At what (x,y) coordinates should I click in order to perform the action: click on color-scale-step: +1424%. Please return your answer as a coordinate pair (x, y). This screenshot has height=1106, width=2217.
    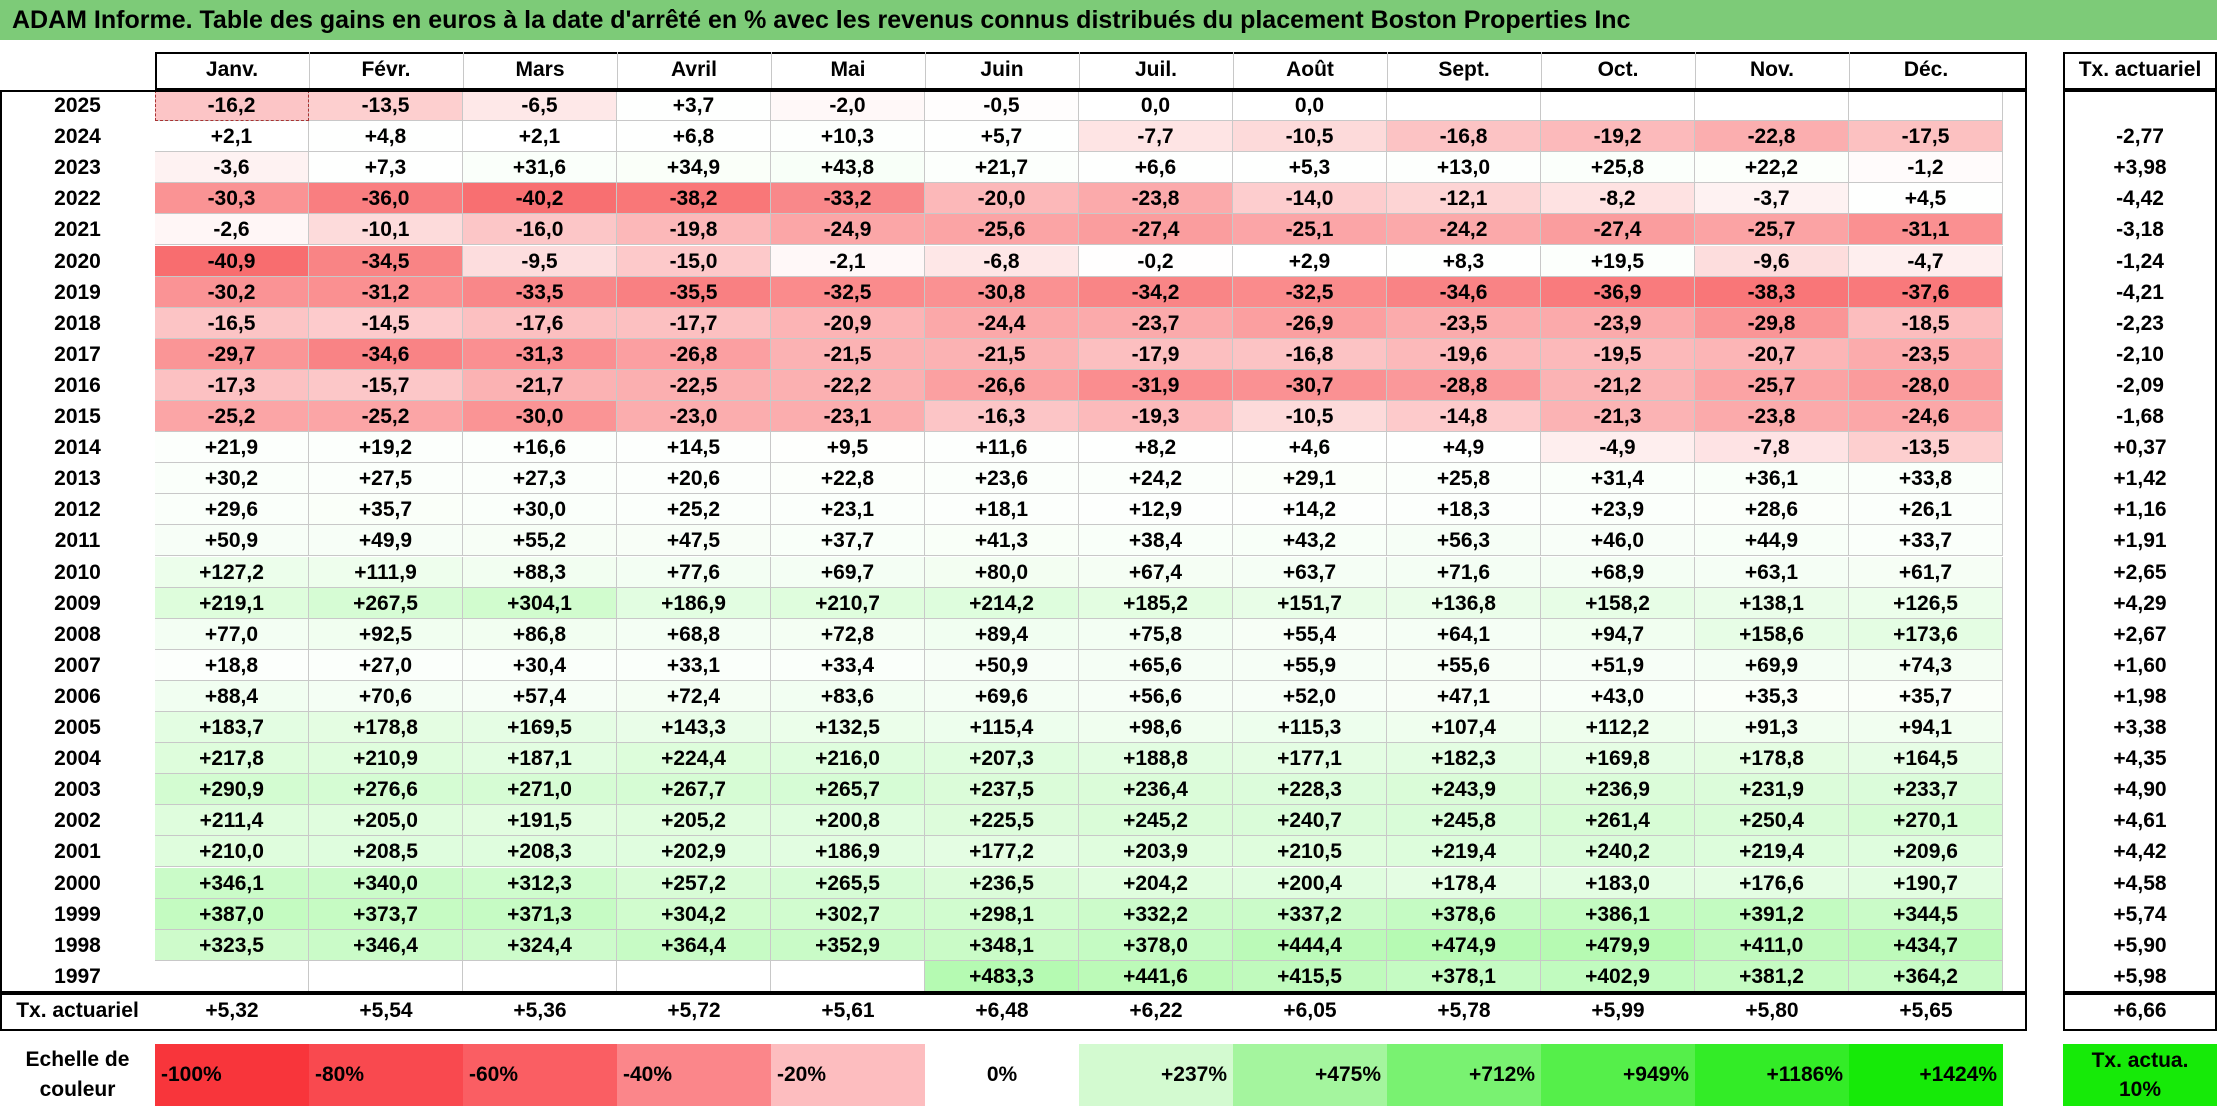
    Looking at the image, I should click on (1926, 1075).